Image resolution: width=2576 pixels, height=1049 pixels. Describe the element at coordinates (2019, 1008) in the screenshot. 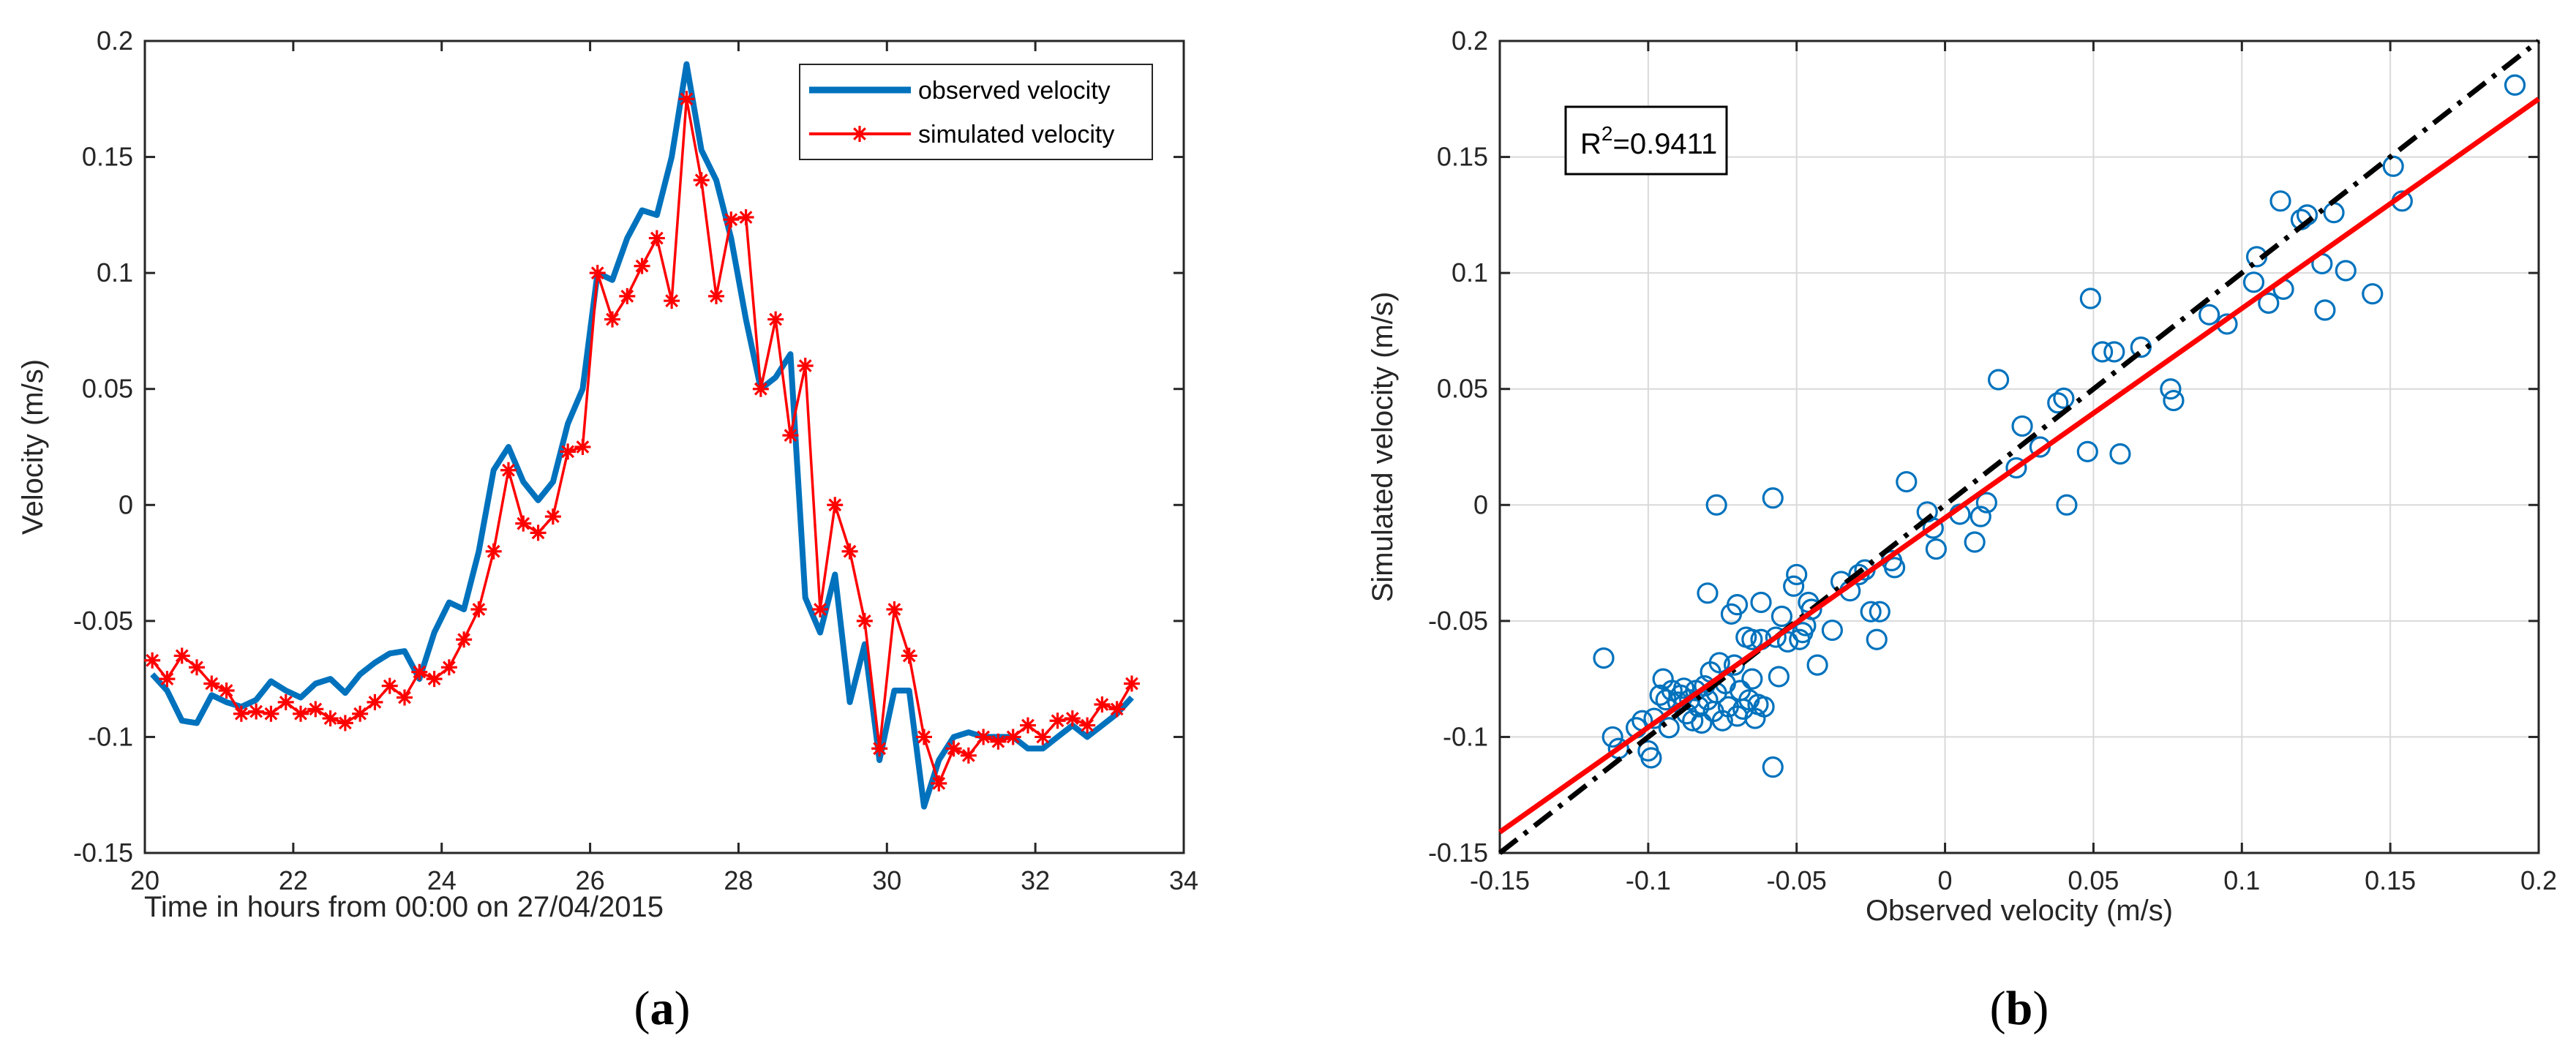

I see `panel-b-caption-letter: b` at that location.